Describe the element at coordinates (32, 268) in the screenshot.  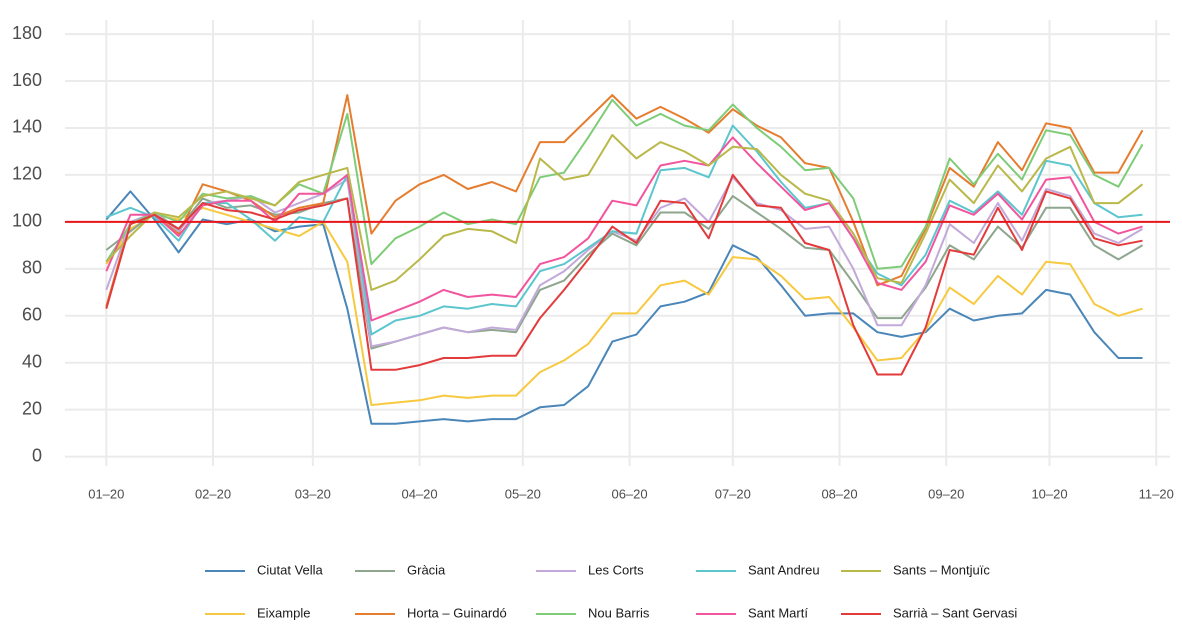
I see `y-tick-label: 80` at that location.